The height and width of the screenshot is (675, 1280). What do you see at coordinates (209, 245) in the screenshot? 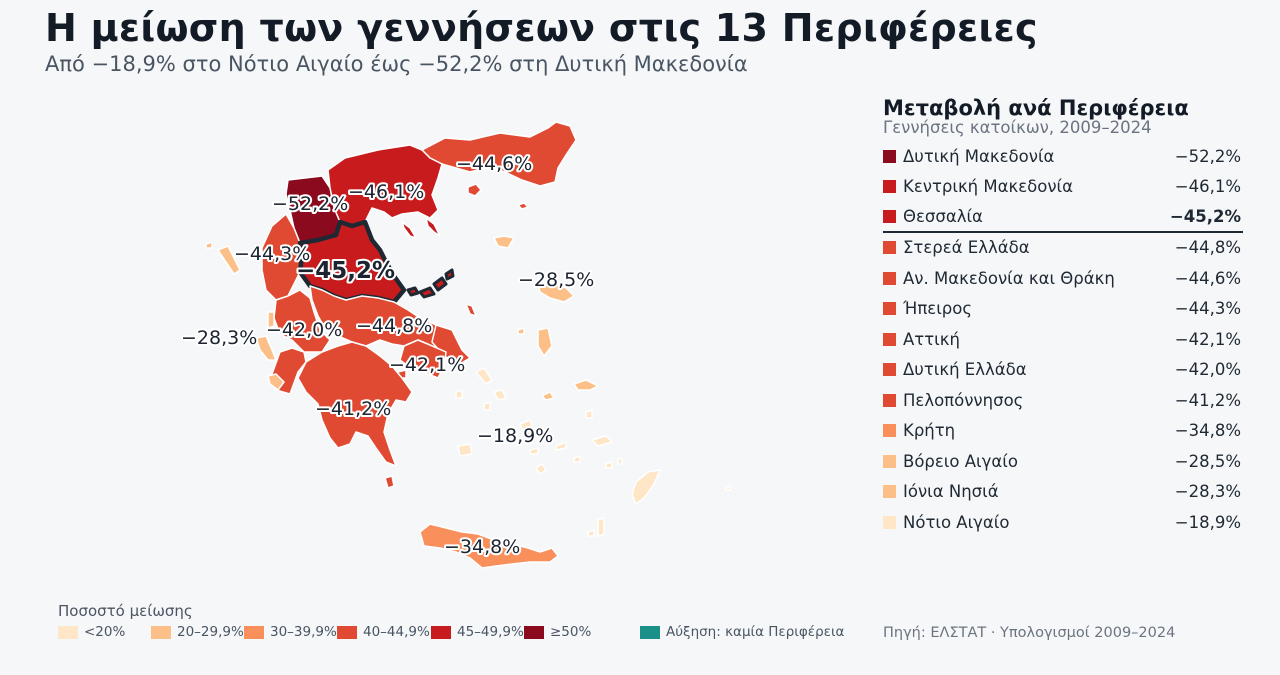
I see `island-paxoi` at bounding box center [209, 245].